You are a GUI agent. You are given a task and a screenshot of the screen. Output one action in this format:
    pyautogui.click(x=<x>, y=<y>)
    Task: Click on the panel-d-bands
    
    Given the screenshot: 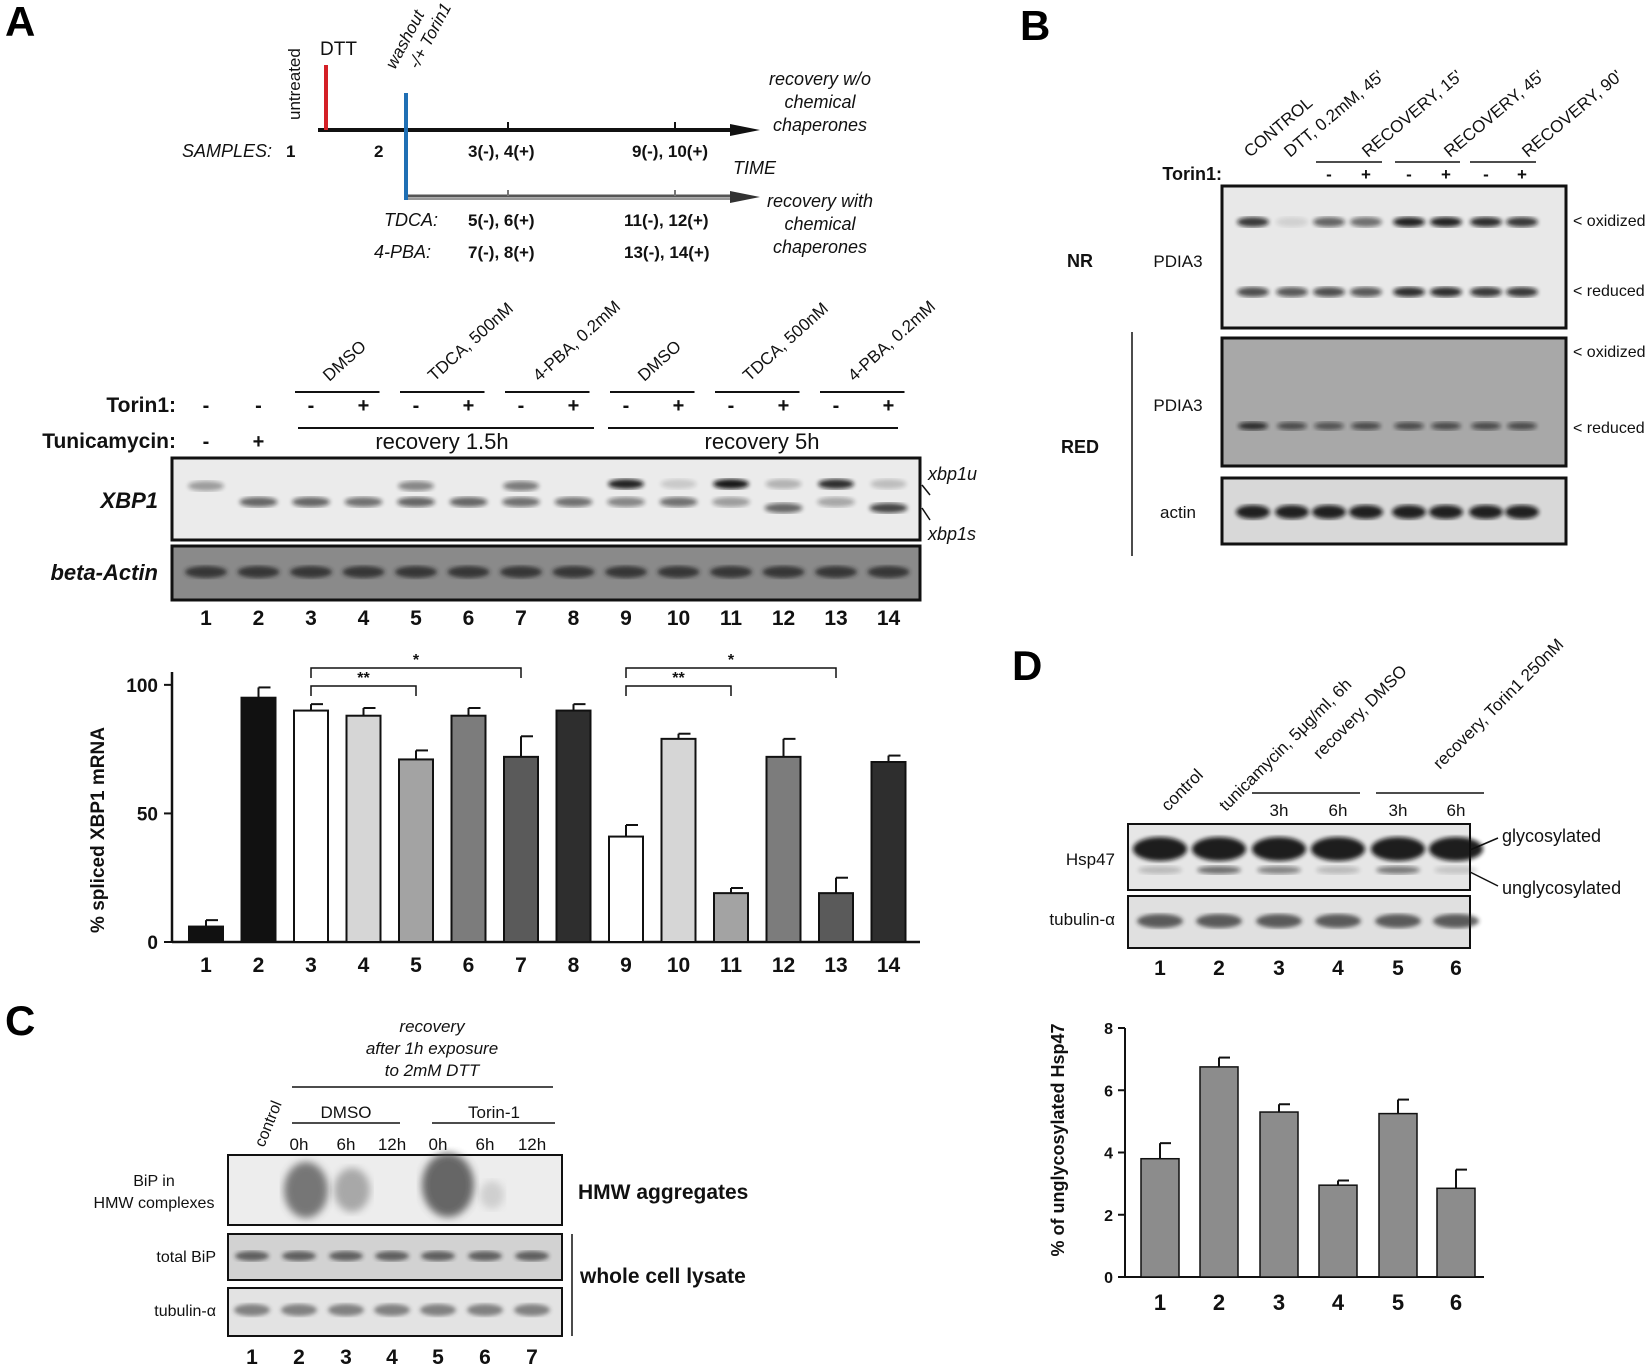 What is the action you would take?
    pyautogui.click(x=1308, y=882)
    